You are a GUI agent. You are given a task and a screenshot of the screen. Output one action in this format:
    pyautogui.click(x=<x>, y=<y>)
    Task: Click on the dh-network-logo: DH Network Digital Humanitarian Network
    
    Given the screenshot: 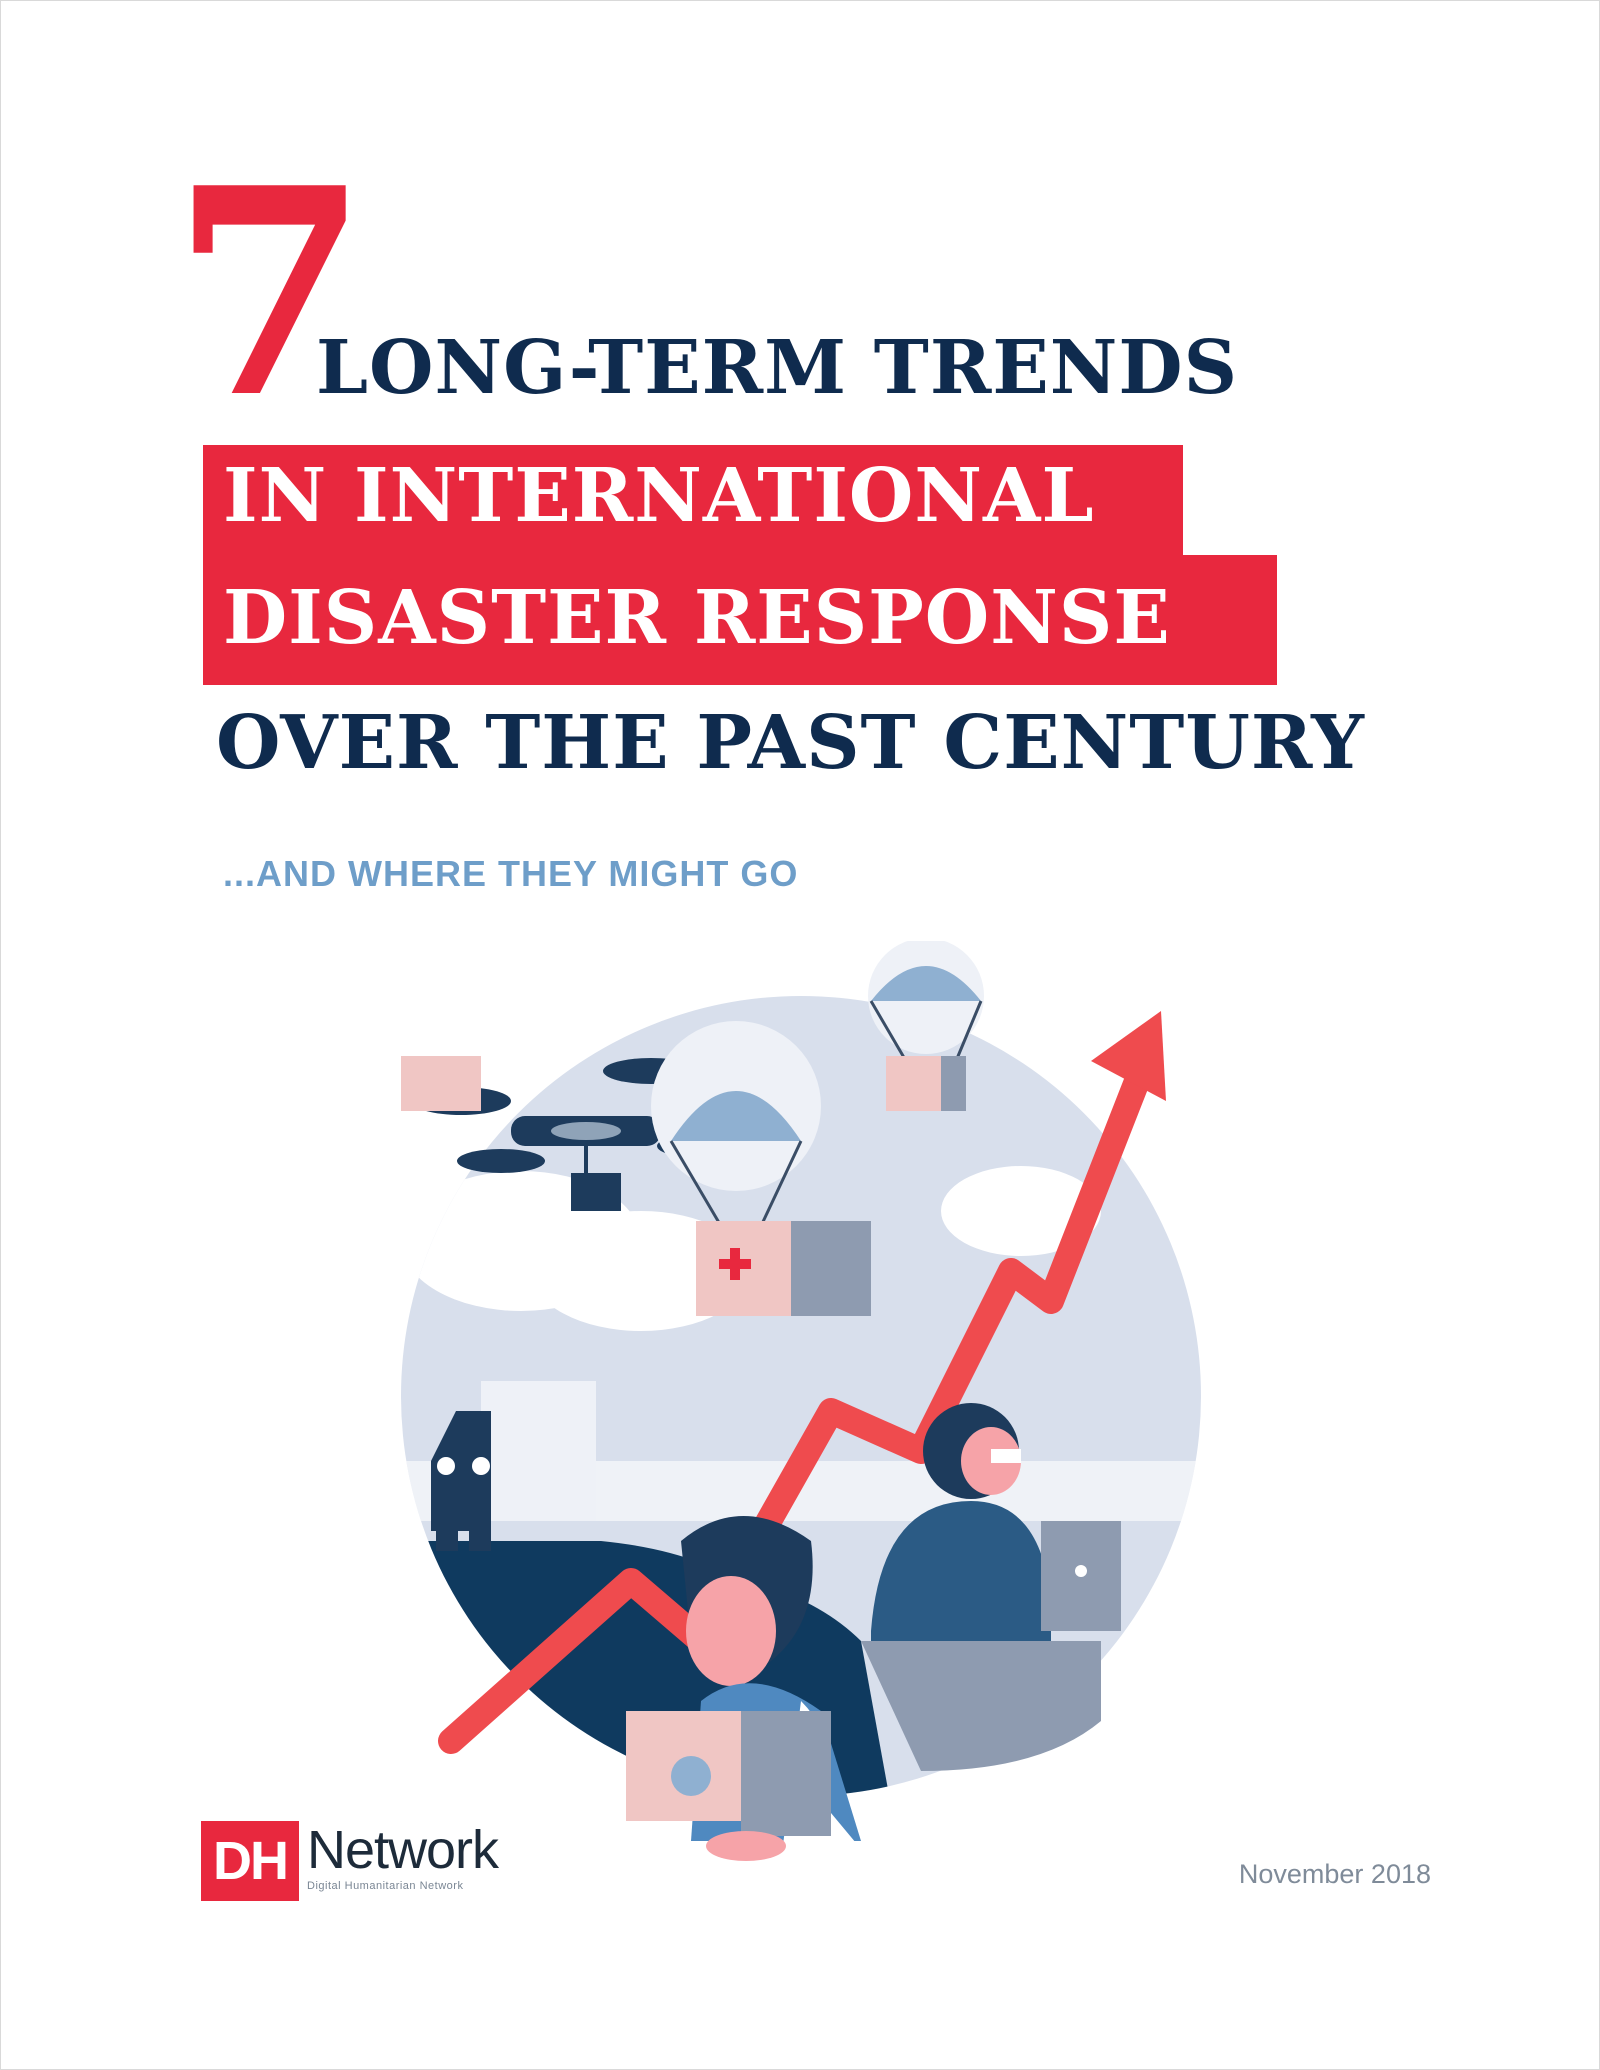 What is the action you would take?
    pyautogui.click(x=350, y=1860)
    